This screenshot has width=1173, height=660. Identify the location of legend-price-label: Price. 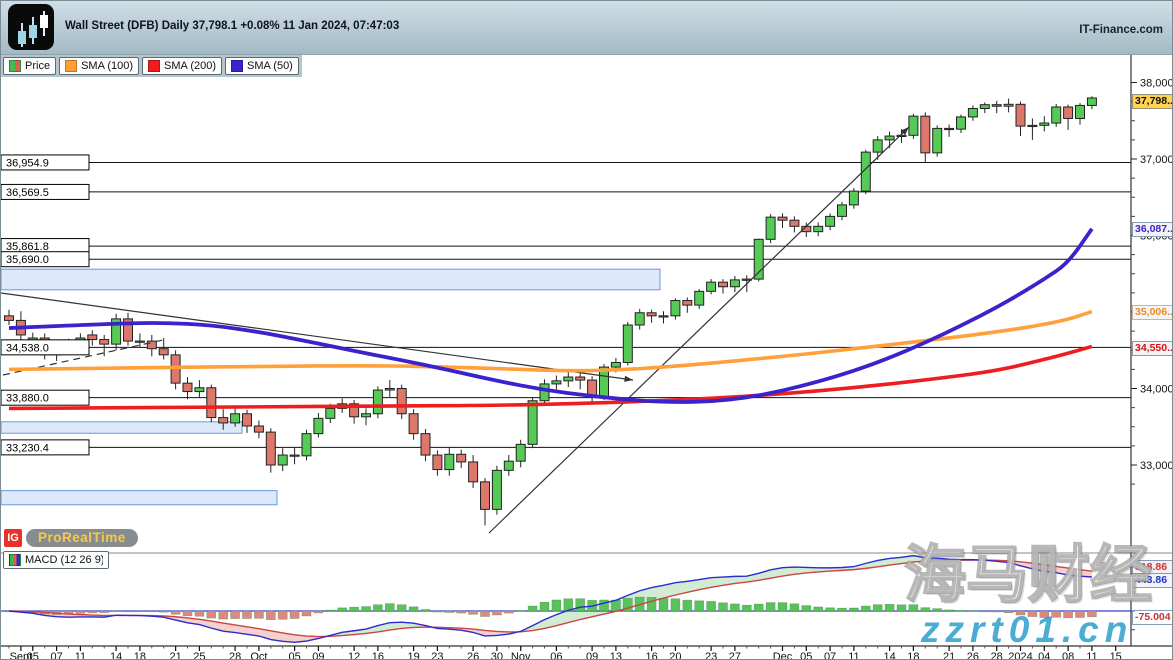
(38, 66).